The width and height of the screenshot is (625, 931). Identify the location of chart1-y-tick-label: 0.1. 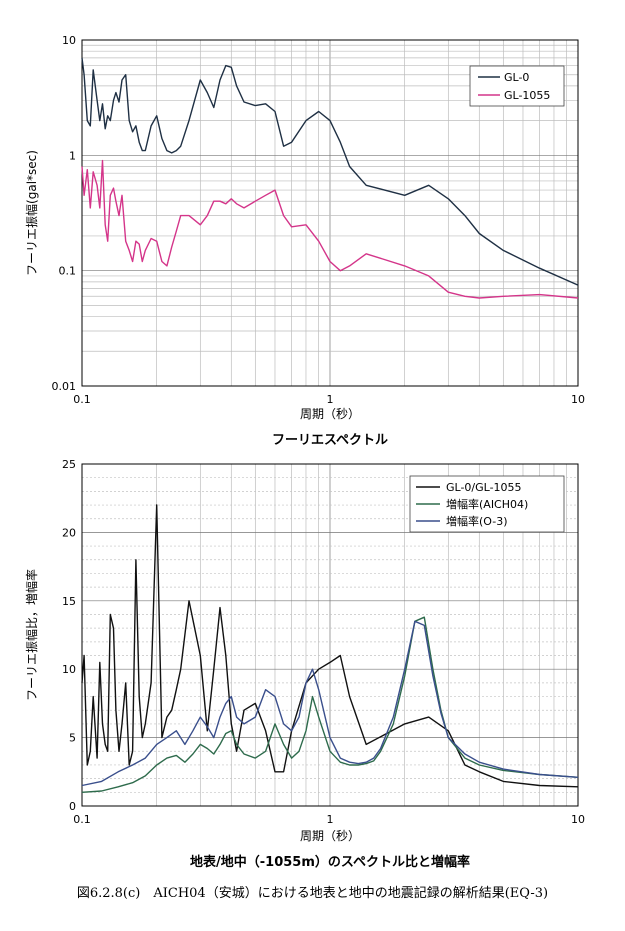
(68, 271).